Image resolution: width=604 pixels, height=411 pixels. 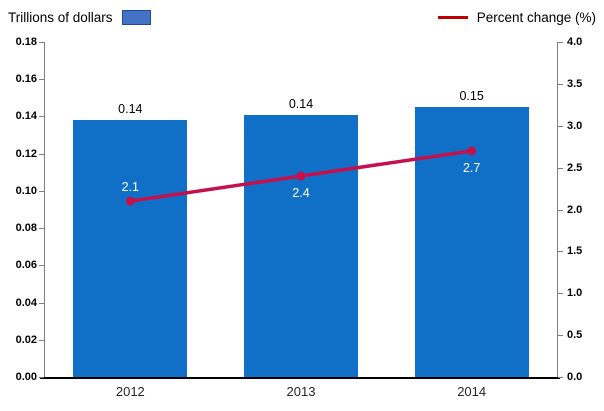 I want to click on bar-series-swatch-icon, so click(x=136, y=17).